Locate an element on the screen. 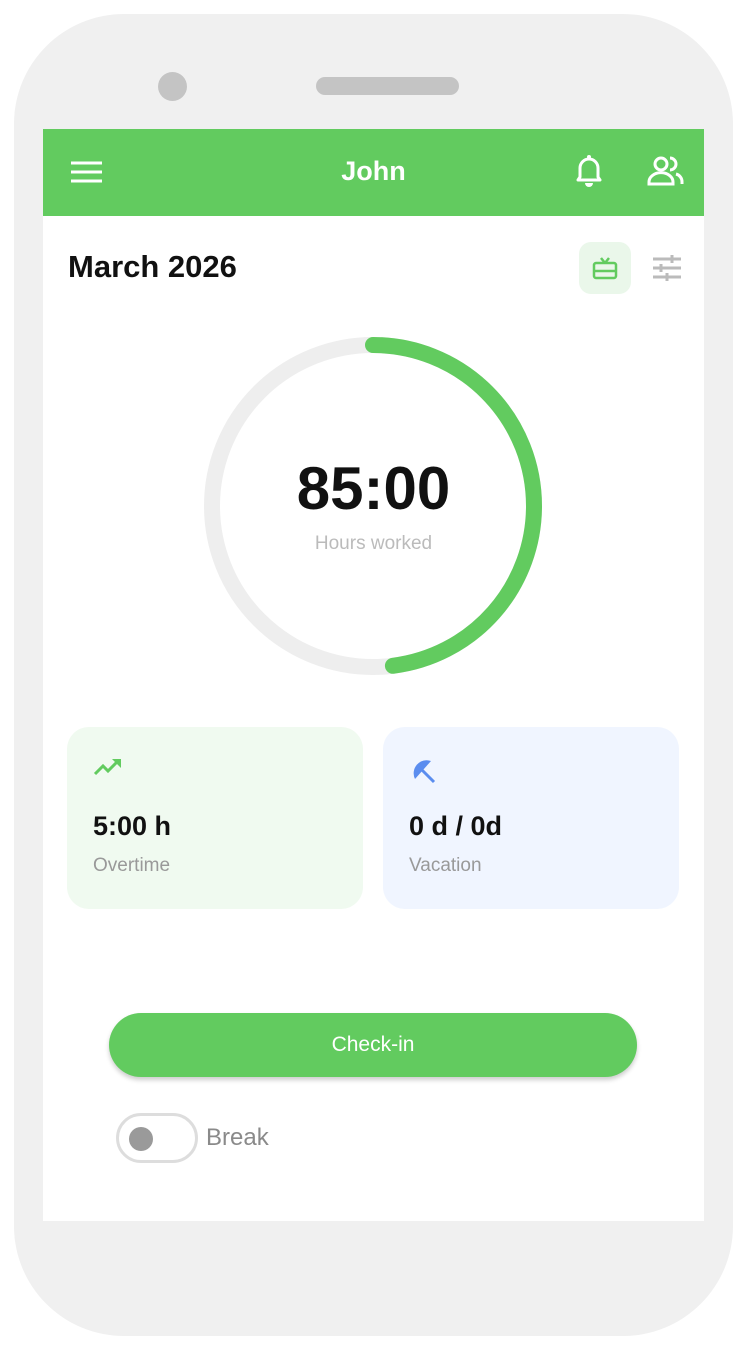 The width and height of the screenshot is (747, 1350). bell-icon is located at coordinates (589, 171).